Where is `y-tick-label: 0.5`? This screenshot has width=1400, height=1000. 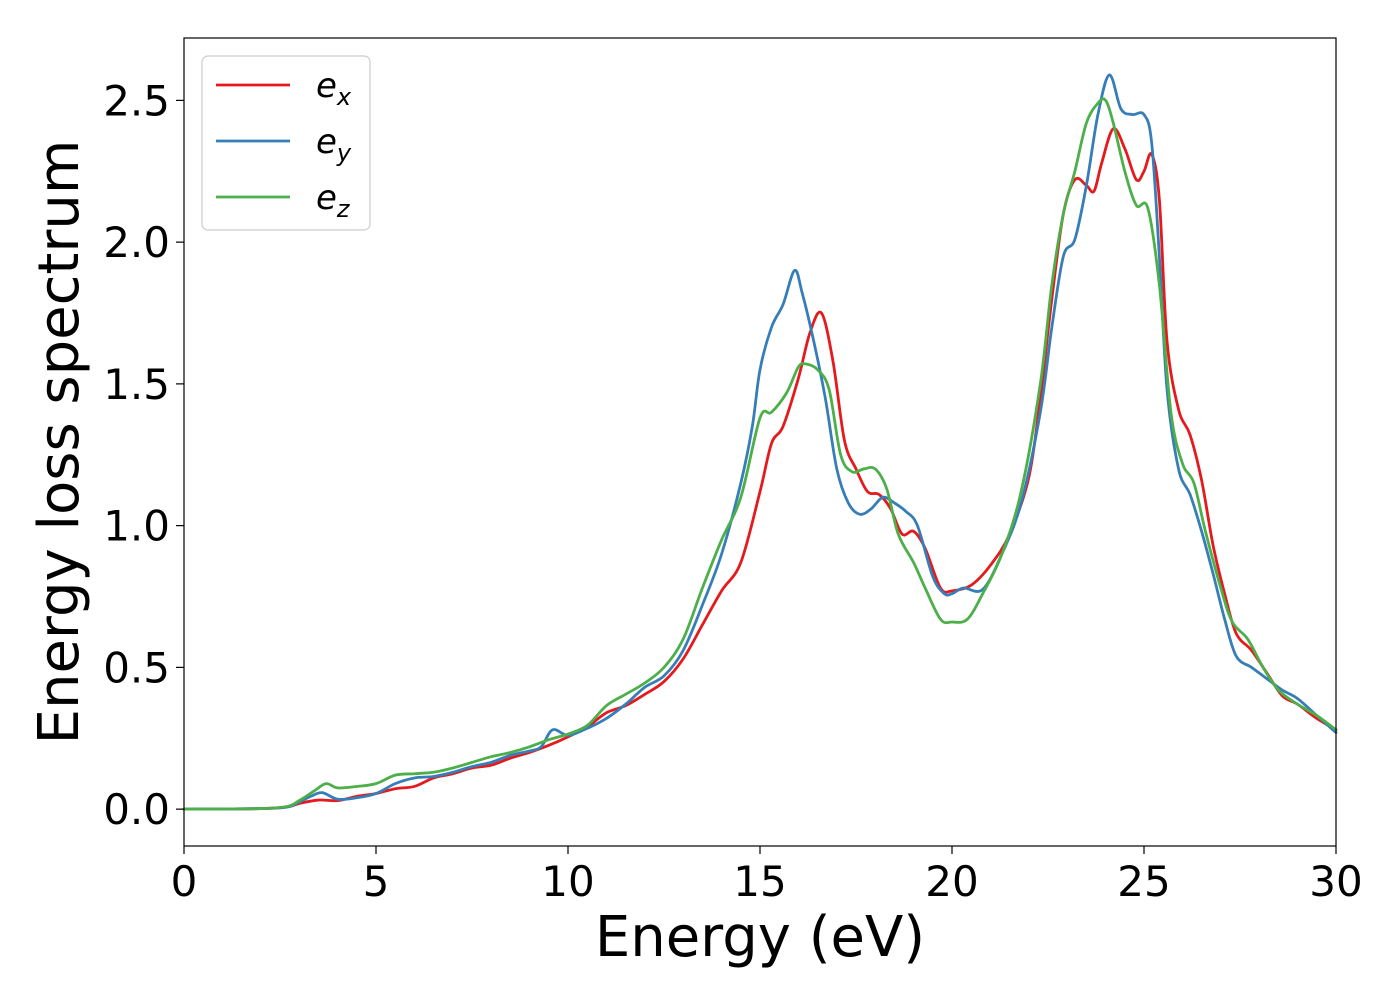
y-tick-label: 0.5 is located at coordinates (136, 667).